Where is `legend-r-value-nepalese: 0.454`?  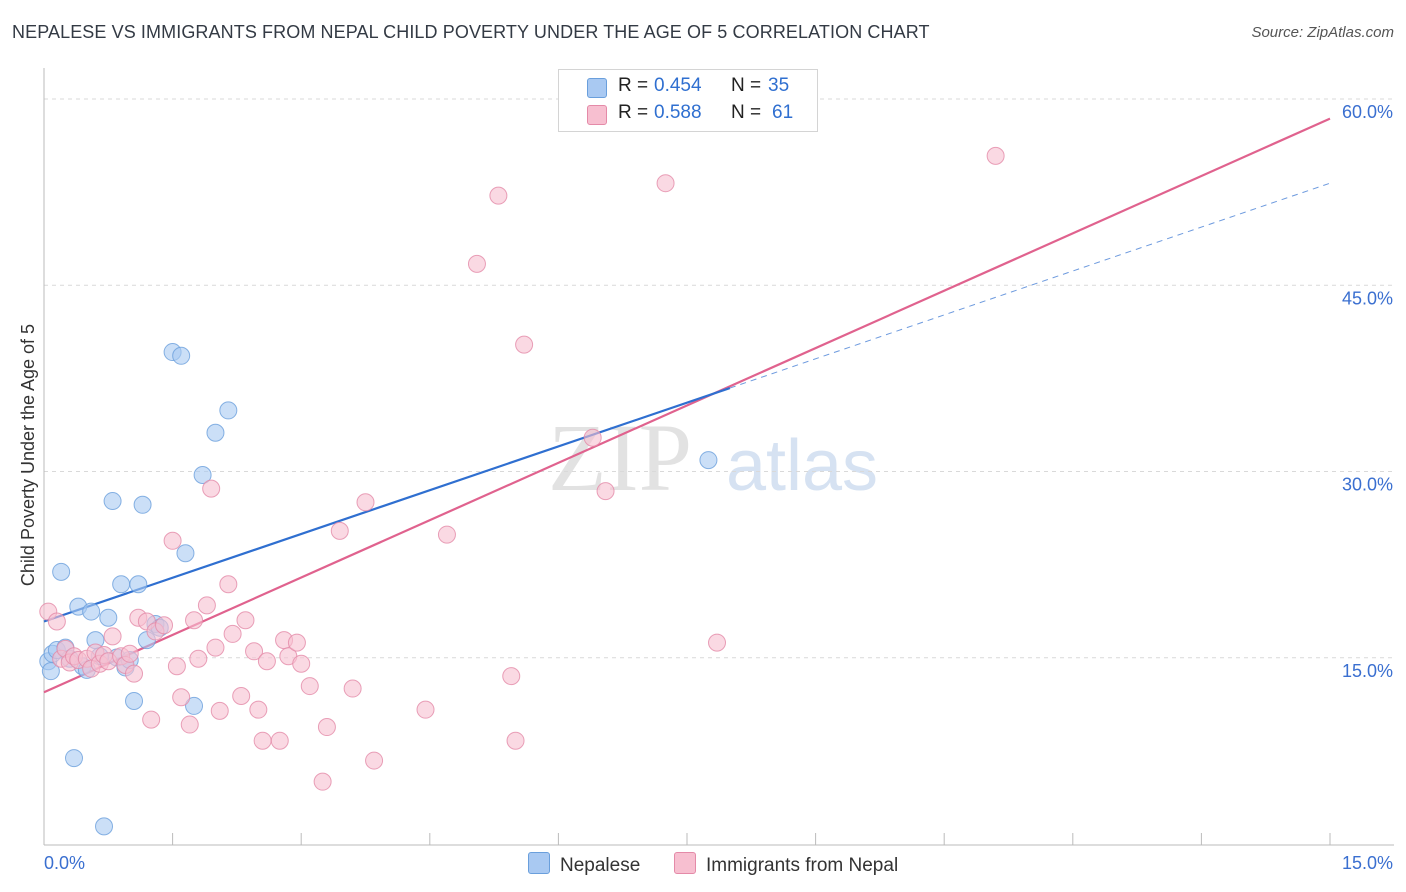 legend-r-value-nepalese: 0.454 is located at coordinates (678, 85).